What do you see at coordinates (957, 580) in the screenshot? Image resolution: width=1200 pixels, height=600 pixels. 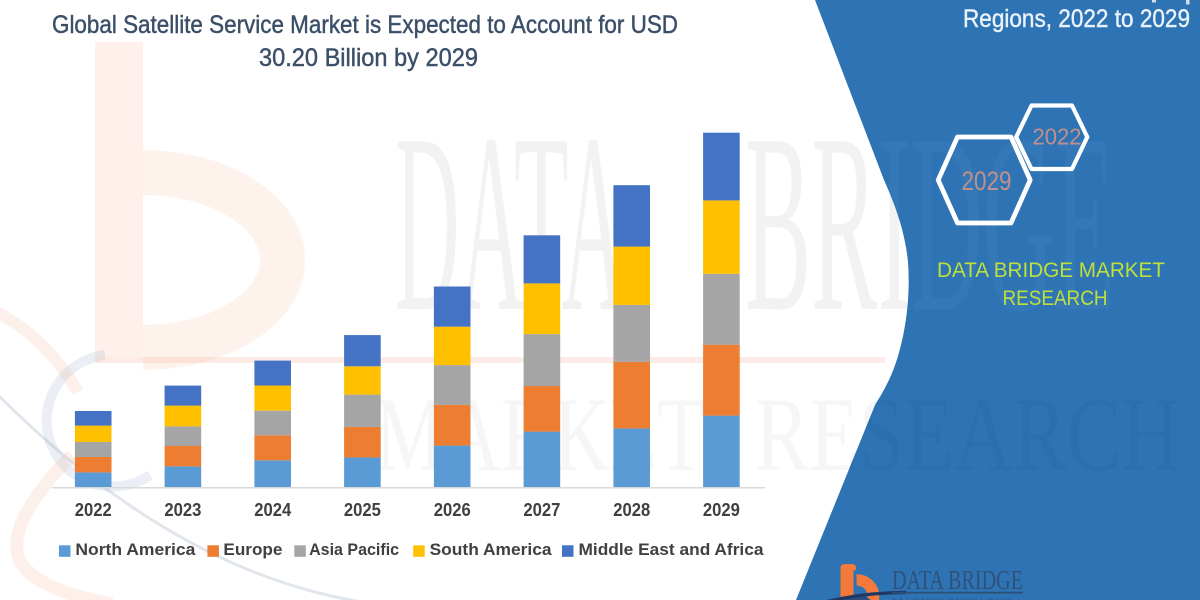 I see `svg-text: DATA BRIDGE` at bounding box center [957, 580].